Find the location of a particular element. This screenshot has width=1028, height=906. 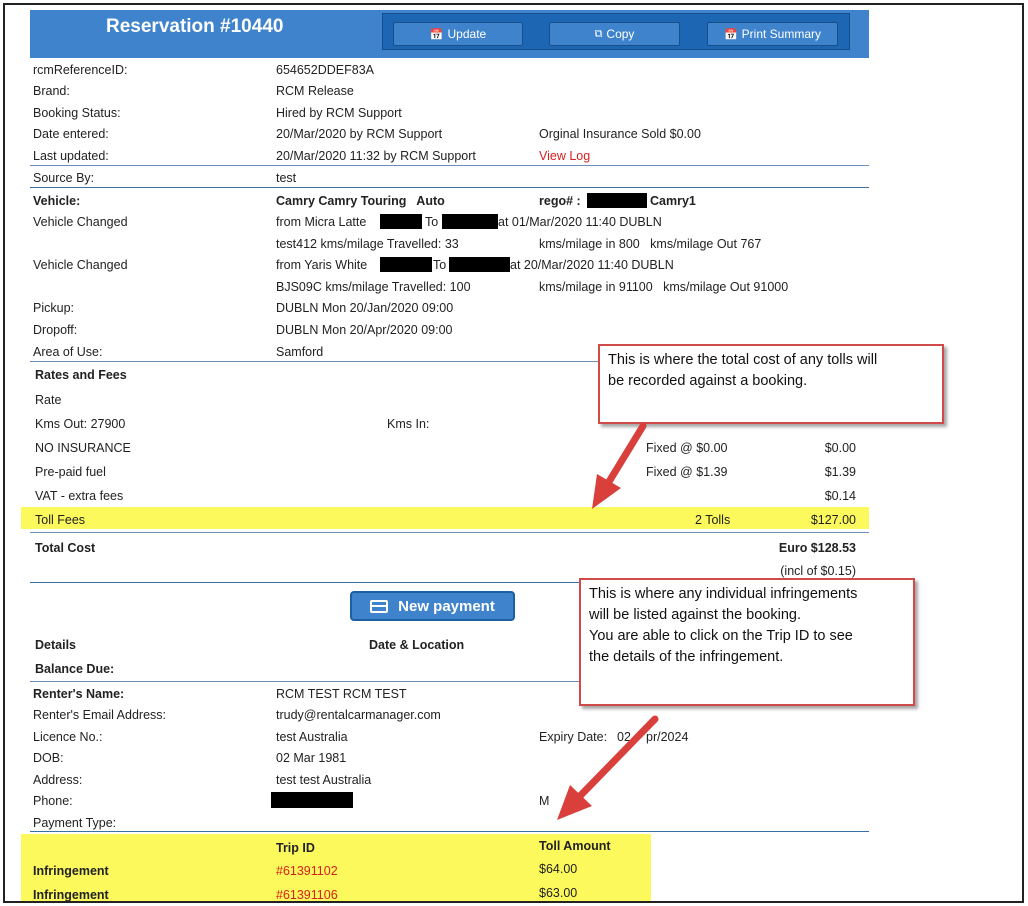

date-location-label: Date & Location is located at coordinates (417, 645).